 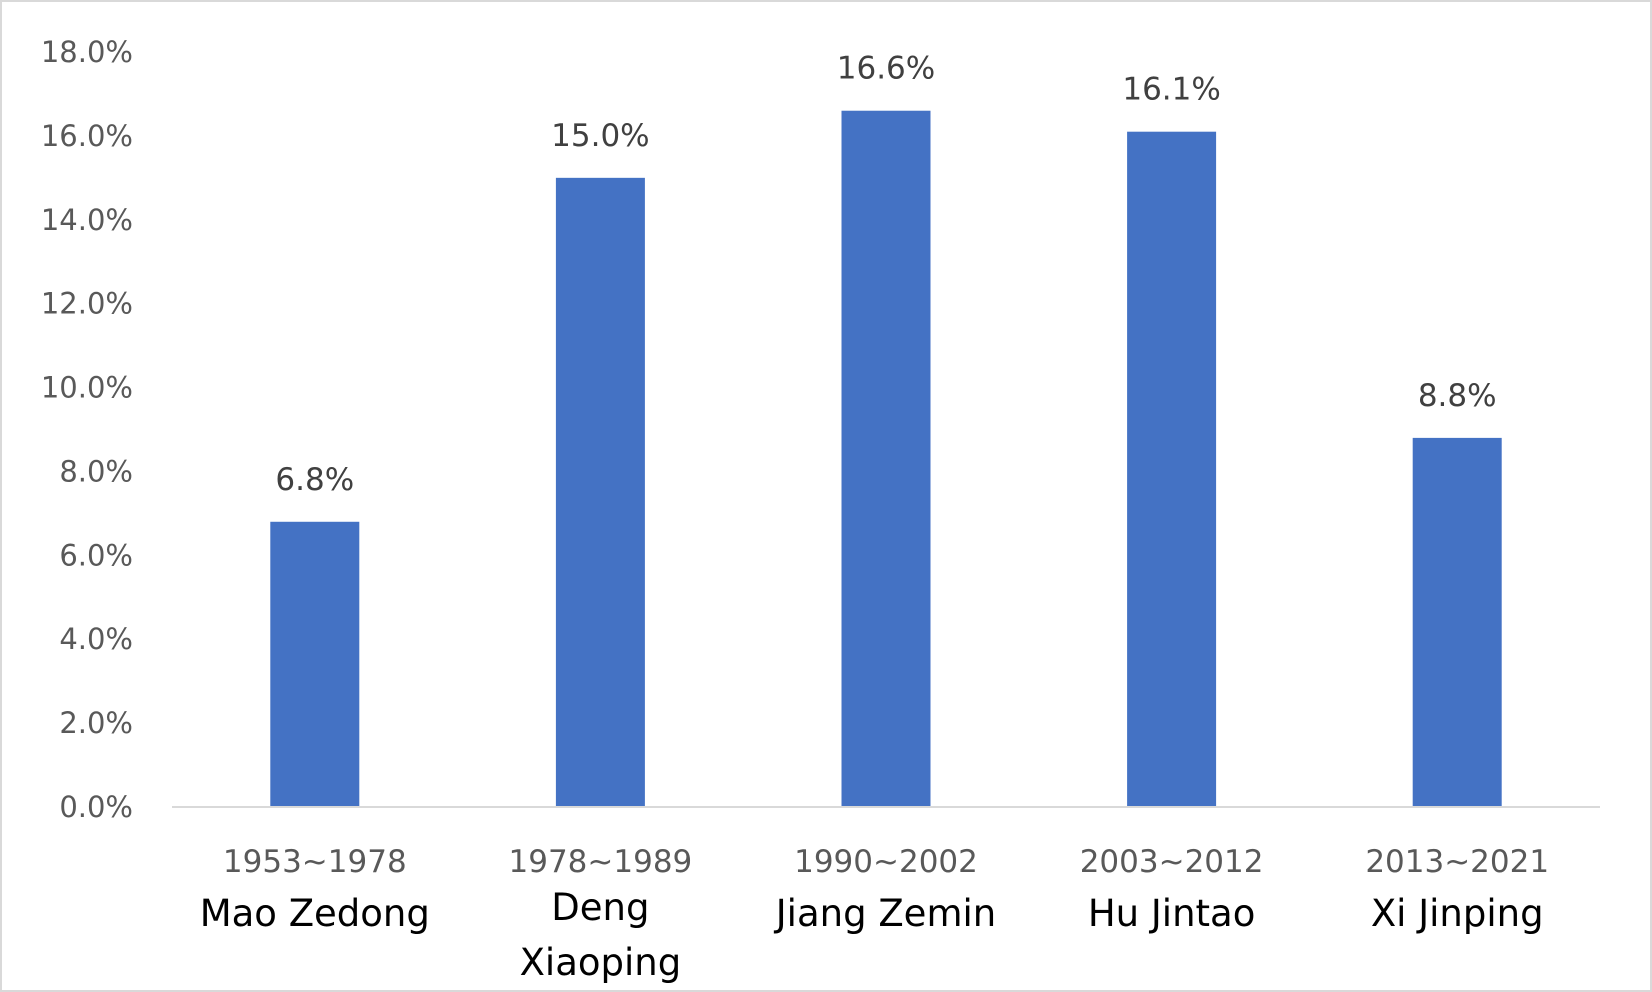 What do you see at coordinates (886, 69) in the screenshot?
I see `data-label: 16.6%` at bounding box center [886, 69].